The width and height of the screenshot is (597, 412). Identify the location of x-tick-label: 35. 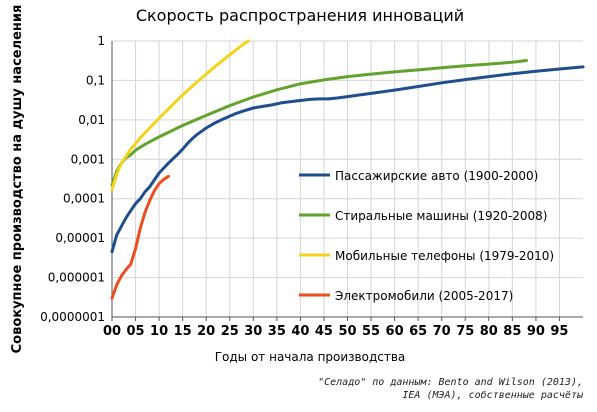
(277, 331).